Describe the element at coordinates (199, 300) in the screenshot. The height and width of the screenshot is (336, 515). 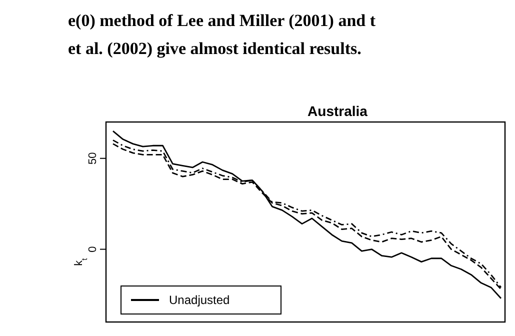
I see `legend-label: Unadjusted` at that location.